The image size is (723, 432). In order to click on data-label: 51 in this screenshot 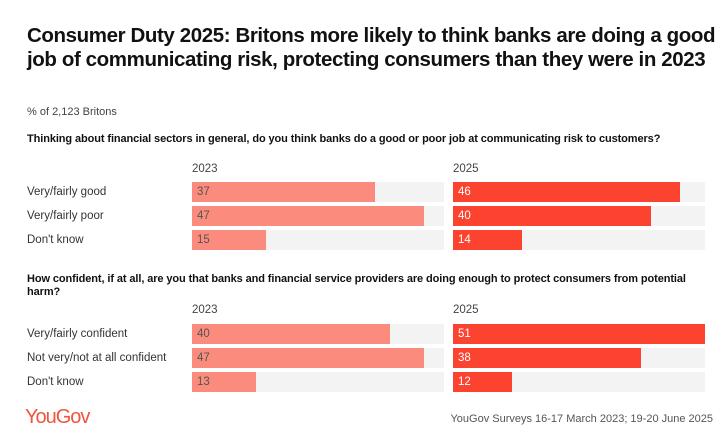, I will do `click(464, 334)`.